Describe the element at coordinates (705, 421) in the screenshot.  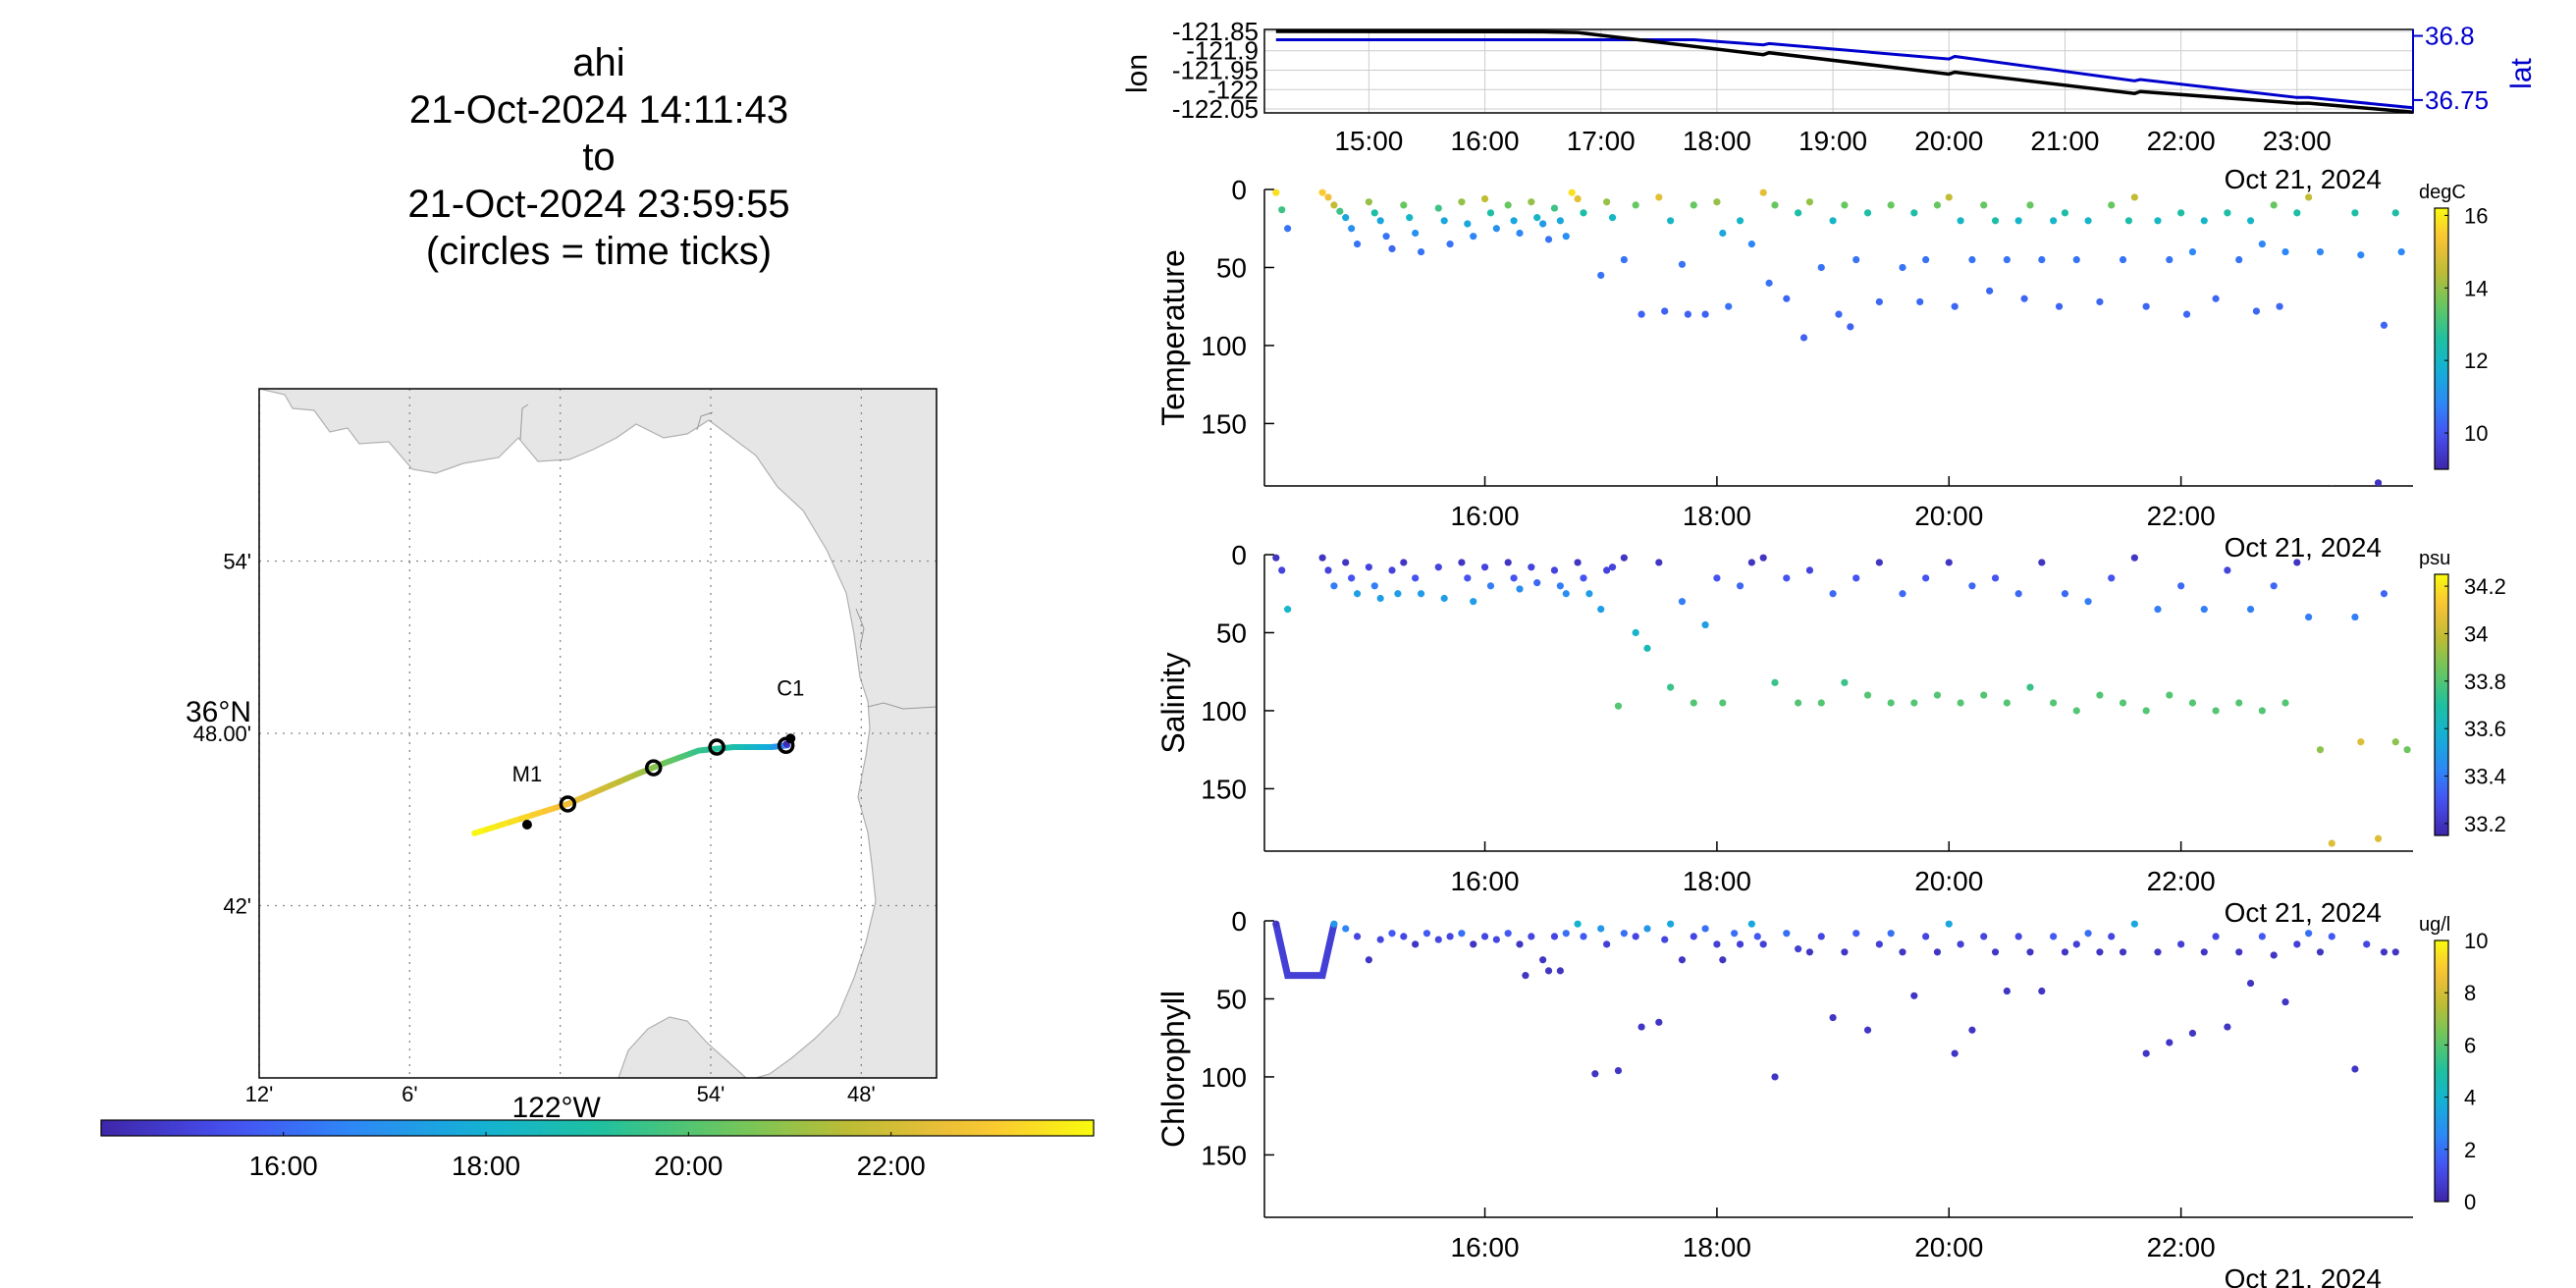
I see `river-line` at that location.